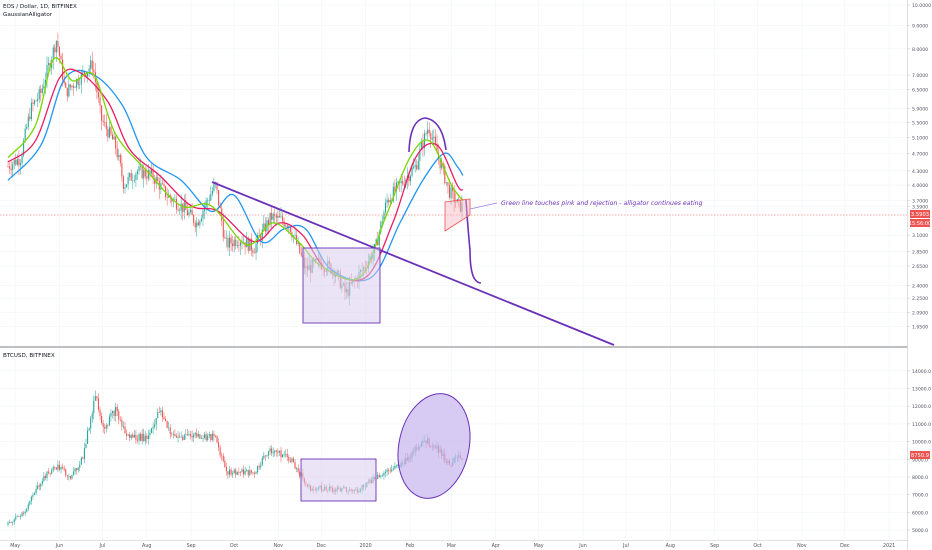 The image size is (932, 550). What do you see at coordinates (457, 215) in the screenshot?
I see `triangle-pattern` at bounding box center [457, 215].